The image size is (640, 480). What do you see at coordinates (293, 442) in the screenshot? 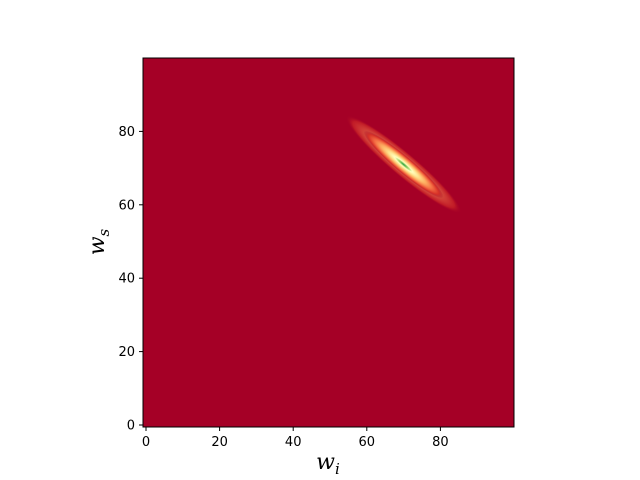
I see `x-tick-label: 40` at bounding box center [293, 442].